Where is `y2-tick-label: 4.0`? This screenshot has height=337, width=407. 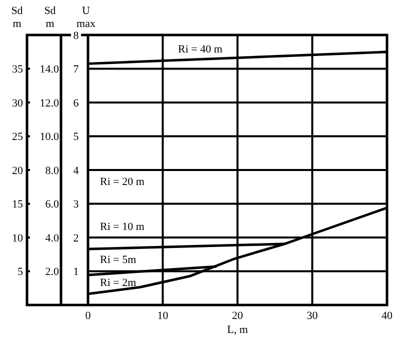 y2-tick-label: 4.0 is located at coordinates (52, 238).